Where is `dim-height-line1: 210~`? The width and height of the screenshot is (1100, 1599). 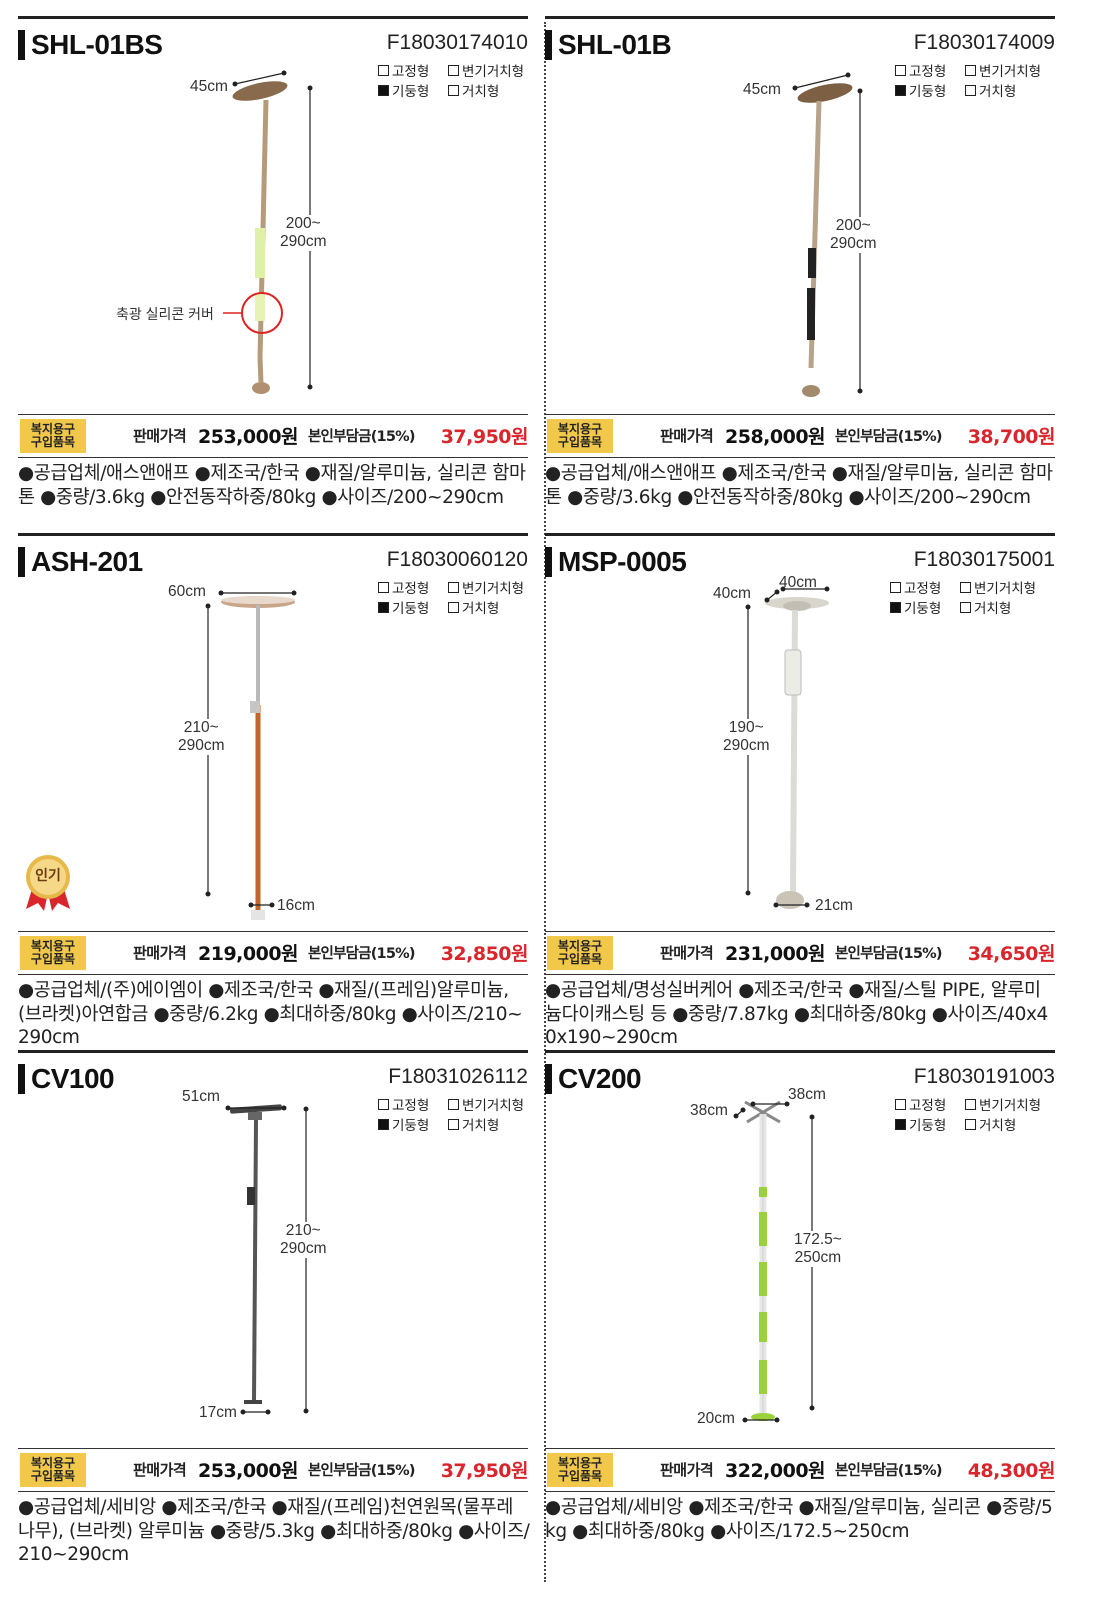 dim-height-line1: 210~ is located at coordinates (201, 727).